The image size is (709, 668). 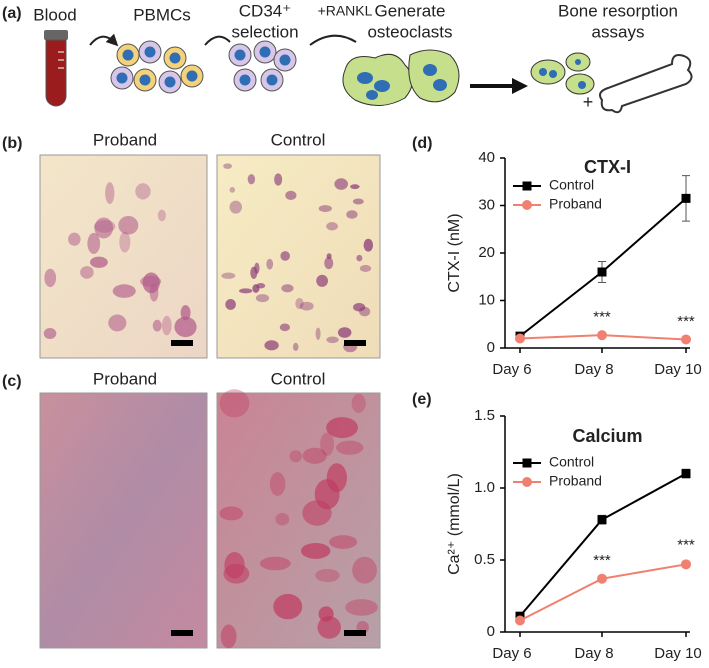 I want to click on panel-label: (d), so click(x=422, y=143).